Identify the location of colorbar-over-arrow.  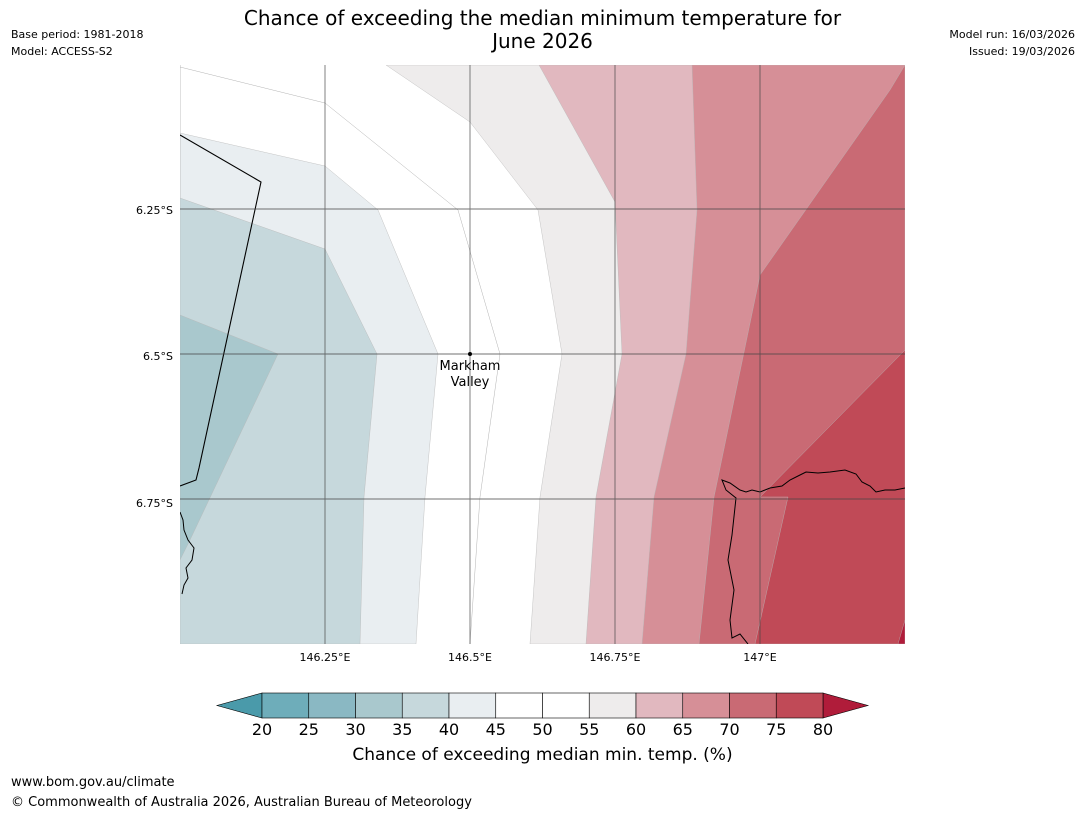
(846, 705).